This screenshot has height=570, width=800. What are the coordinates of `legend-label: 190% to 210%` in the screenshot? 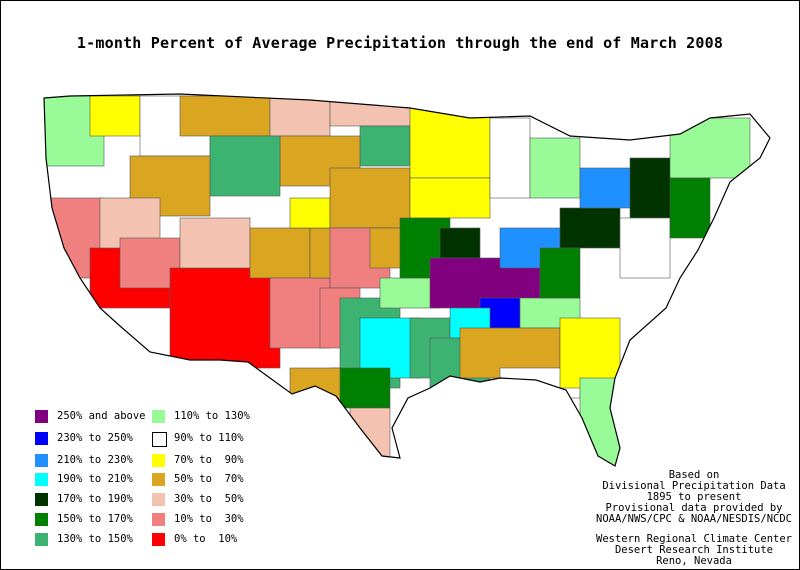 It's located at (95, 479).